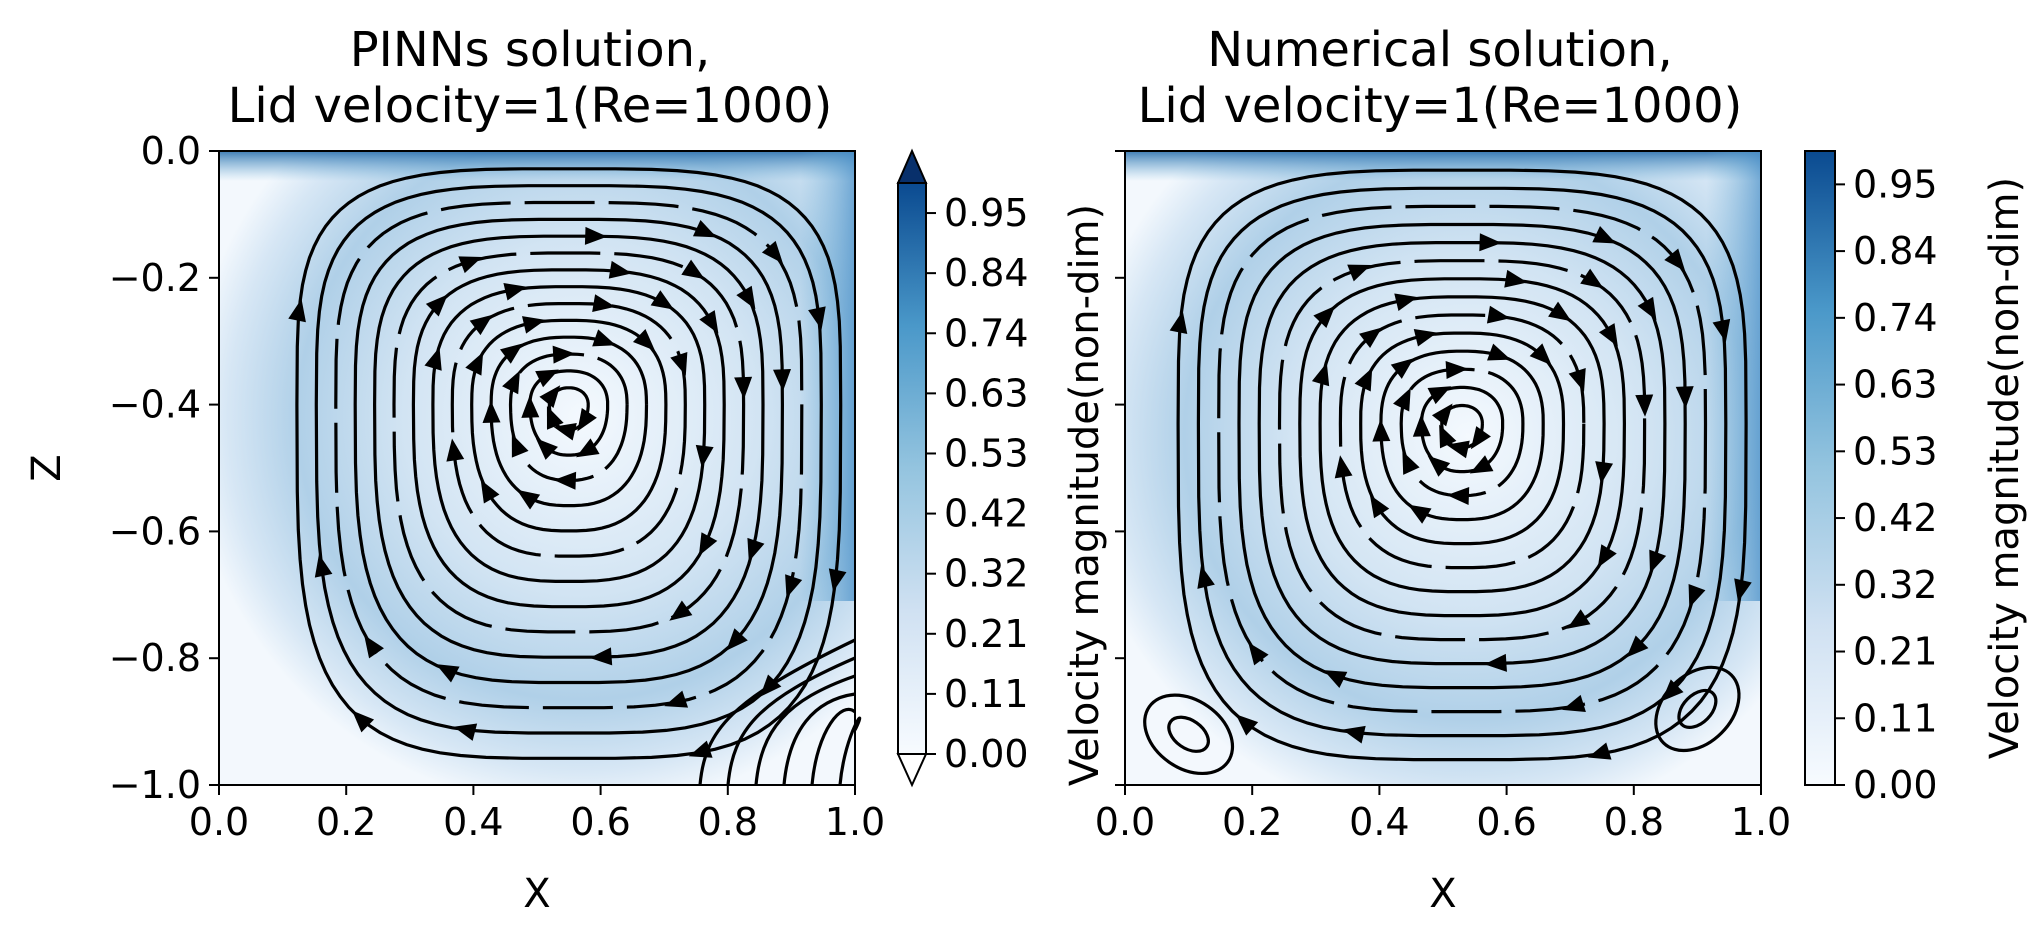 The image size is (2043, 944). I want to click on y-tick-label: 0.0, so click(171, 151).